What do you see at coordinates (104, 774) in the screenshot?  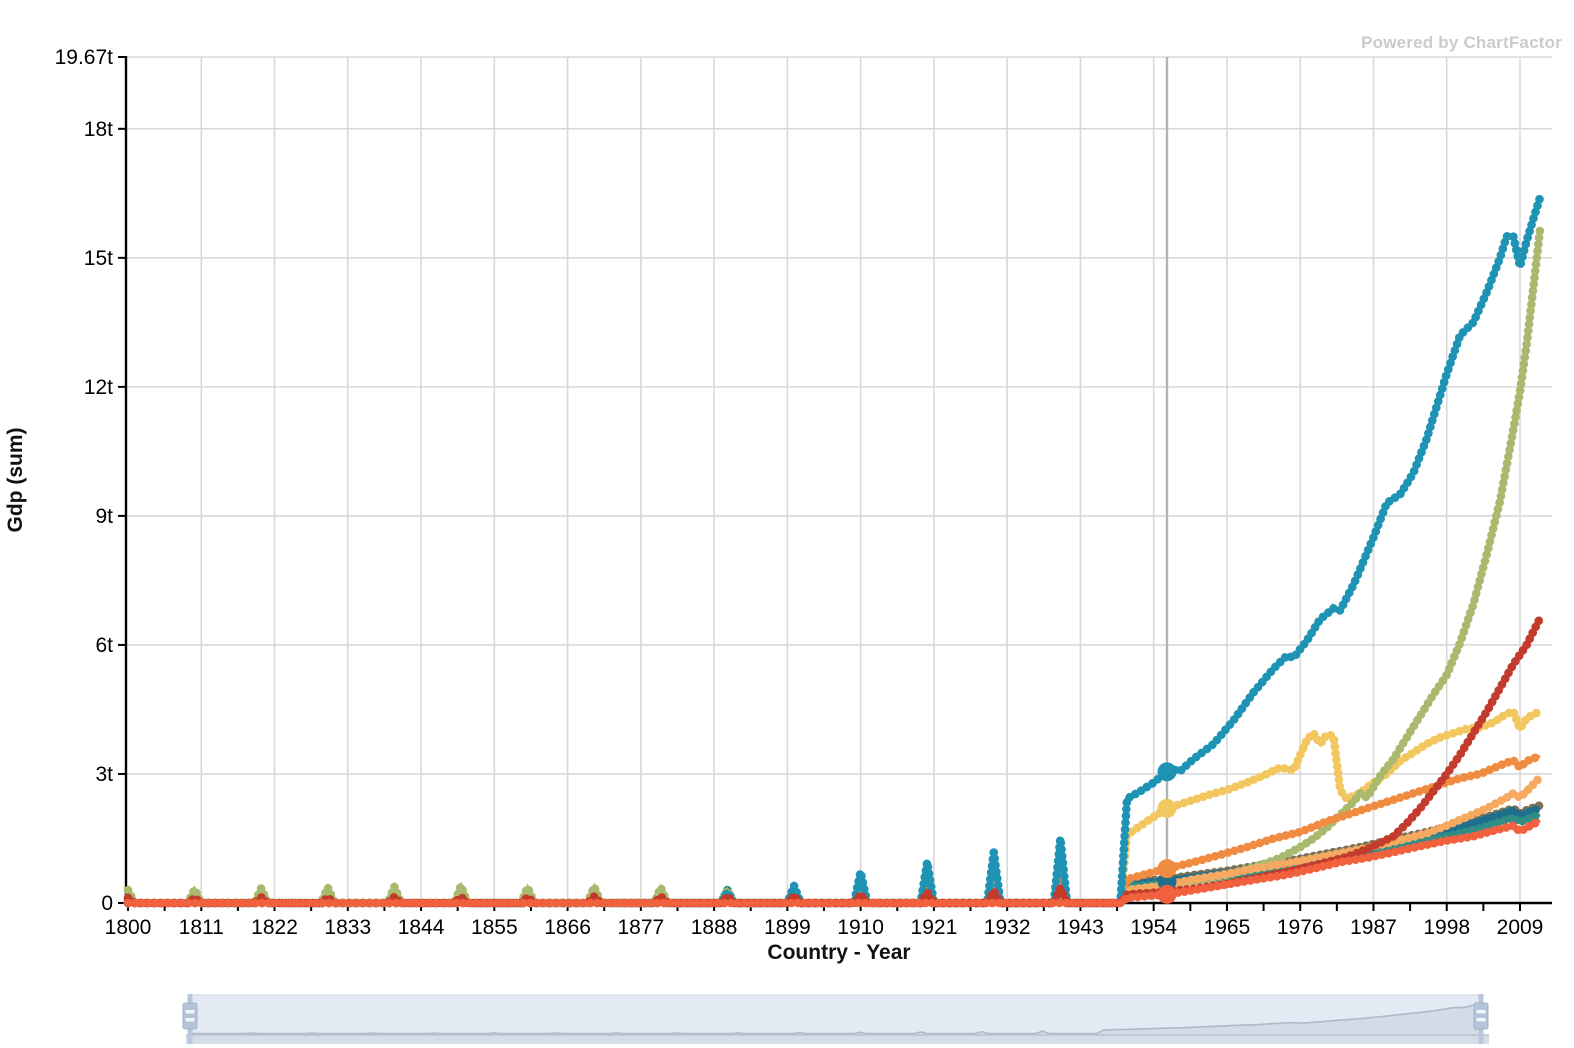 I see `y-tick-label: 3t` at bounding box center [104, 774].